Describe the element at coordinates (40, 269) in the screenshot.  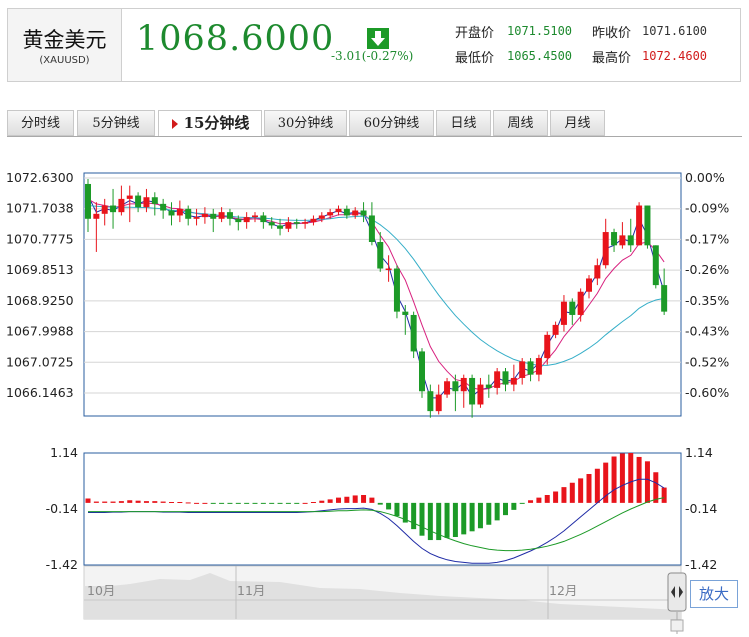
I see `kline-y-tick-left: 1069.8513` at that location.